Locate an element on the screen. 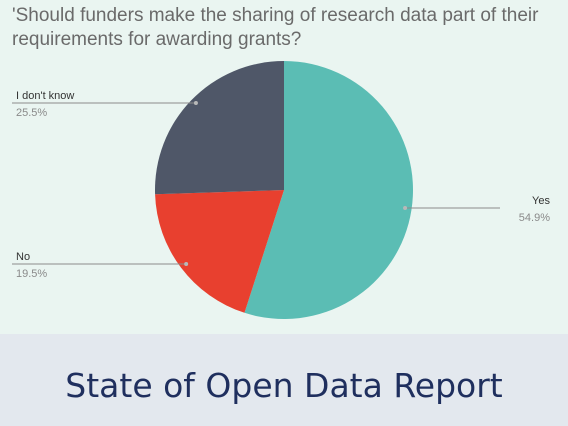  leader-dot-no is located at coordinates (186, 264).